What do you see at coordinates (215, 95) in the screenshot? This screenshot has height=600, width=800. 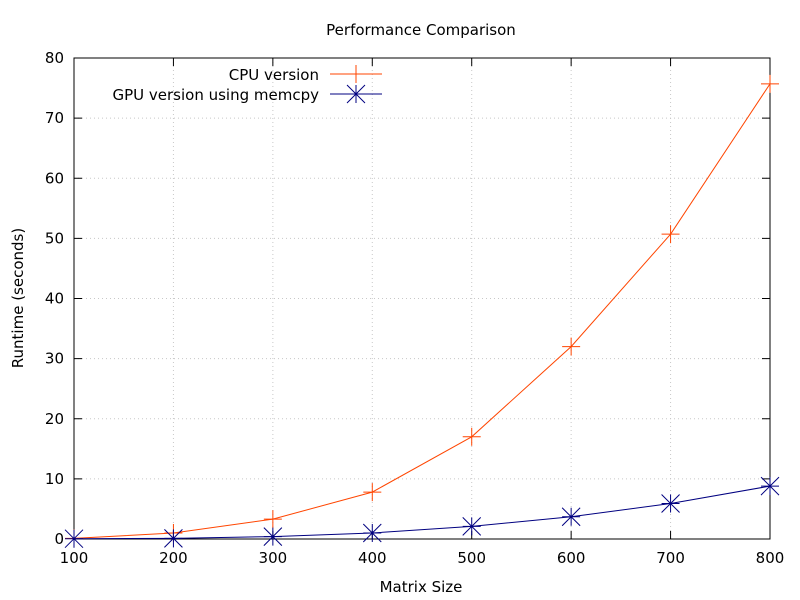 I see `legend-label-gpu: GPU version using memcpy` at bounding box center [215, 95].